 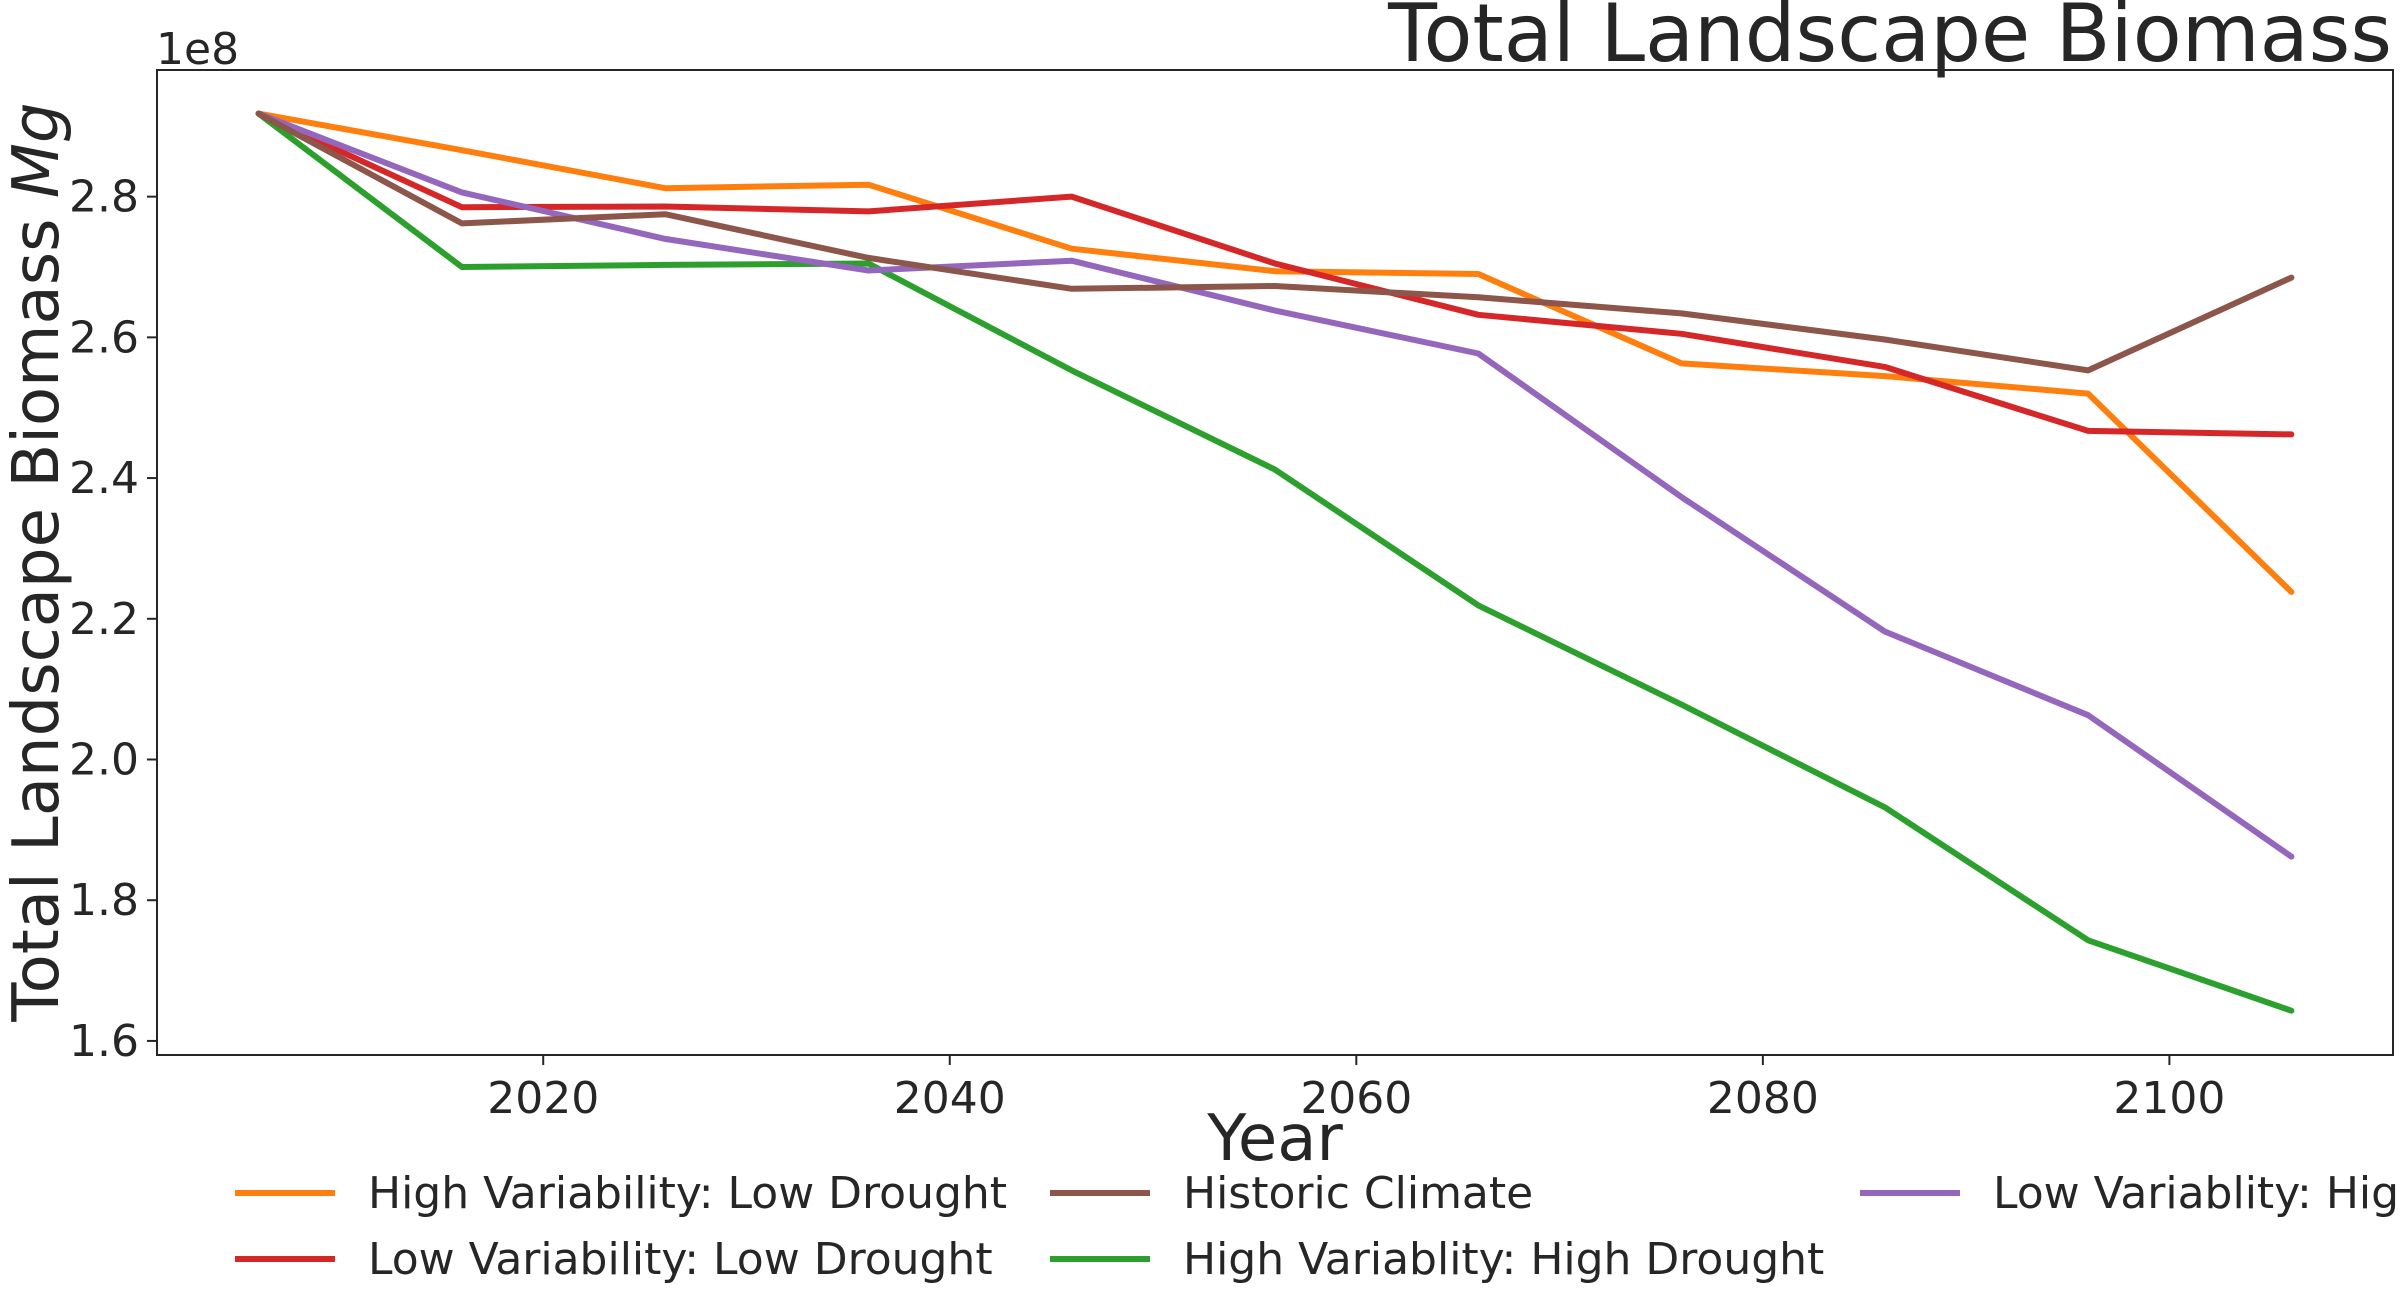 I want to click on x-tick-label: 2060, so click(x=1356, y=1098).